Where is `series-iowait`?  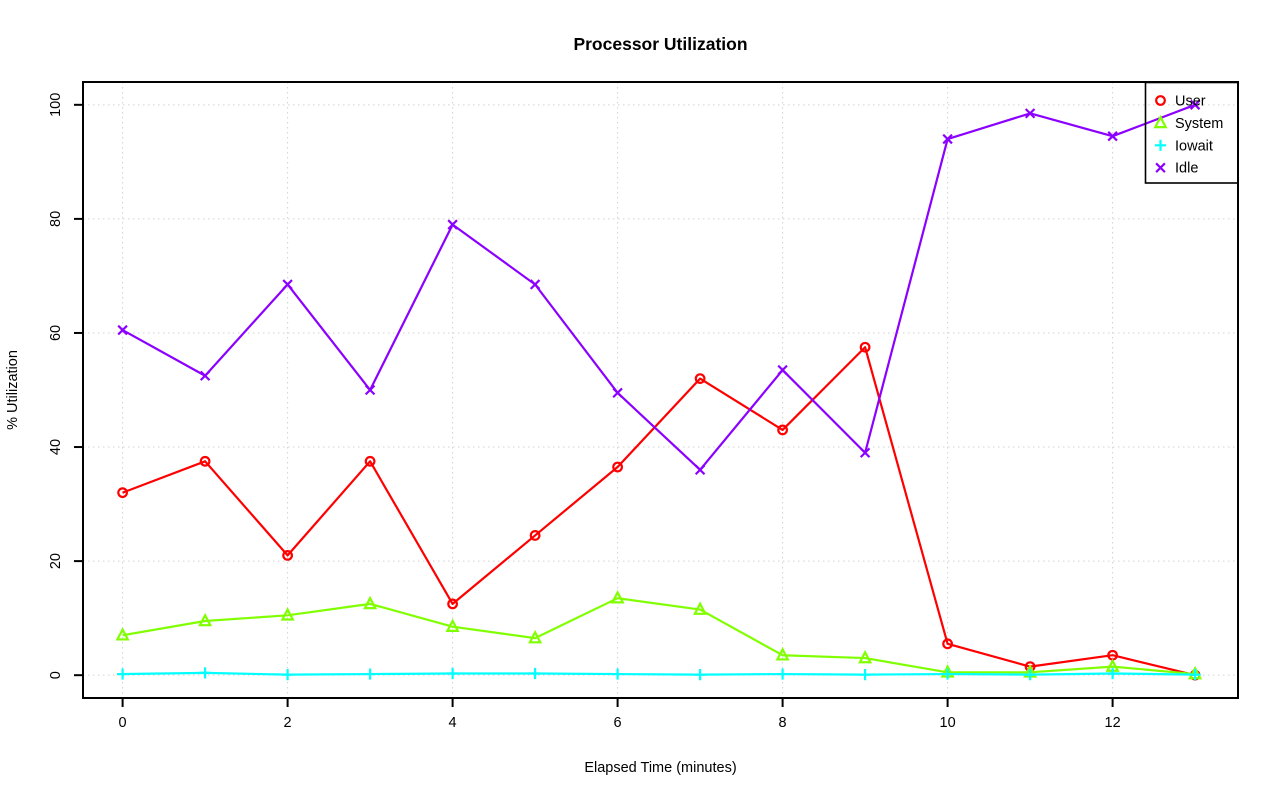
series-iowait is located at coordinates (658, 674).